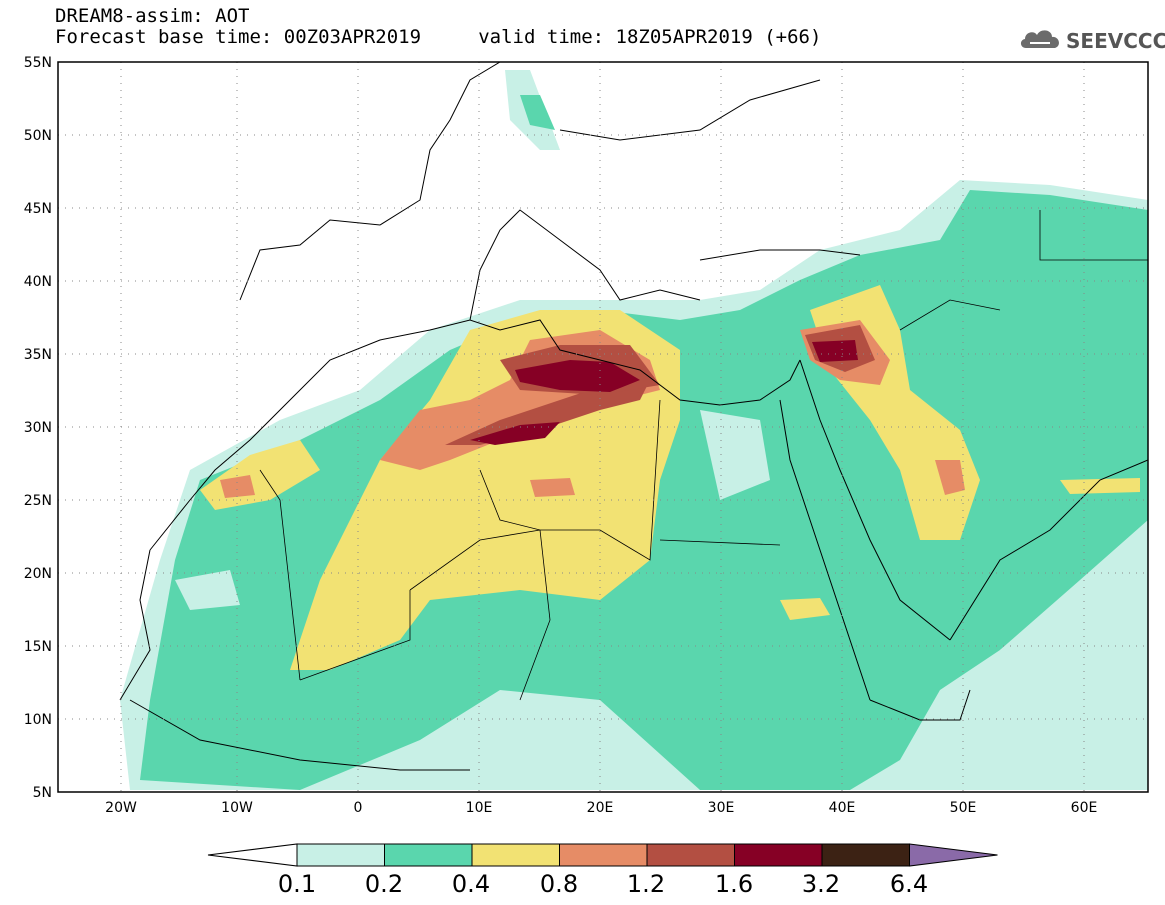  I want to click on lon-tick-label: 40E, so click(842, 808).